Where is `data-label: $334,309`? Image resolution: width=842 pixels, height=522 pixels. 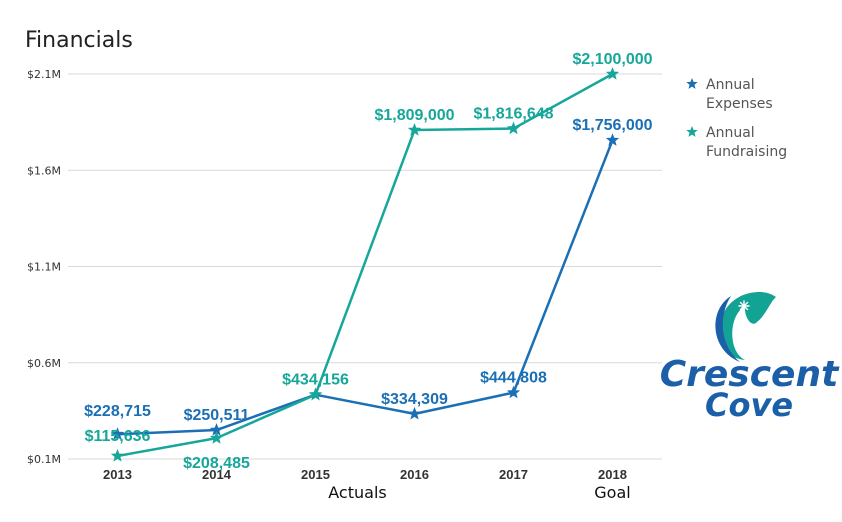
data-label: $334,309 is located at coordinates (414, 399).